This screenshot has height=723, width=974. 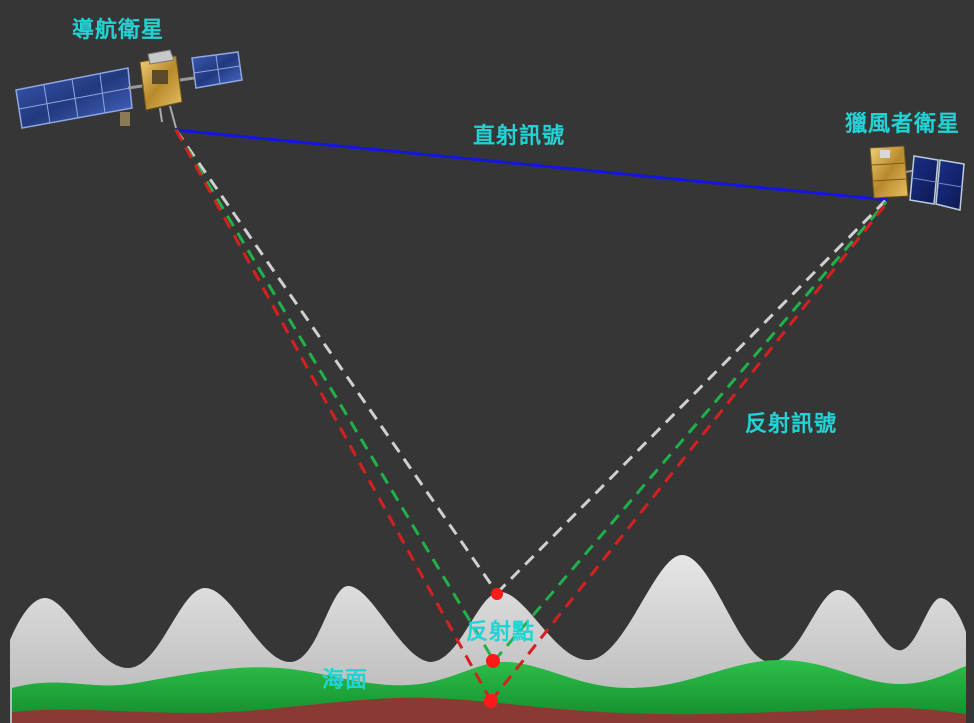 What do you see at coordinates (791, 424) in the screenshot?
I see `reflected-signal-label: 反射訊號` at bounding box center [791, 424].